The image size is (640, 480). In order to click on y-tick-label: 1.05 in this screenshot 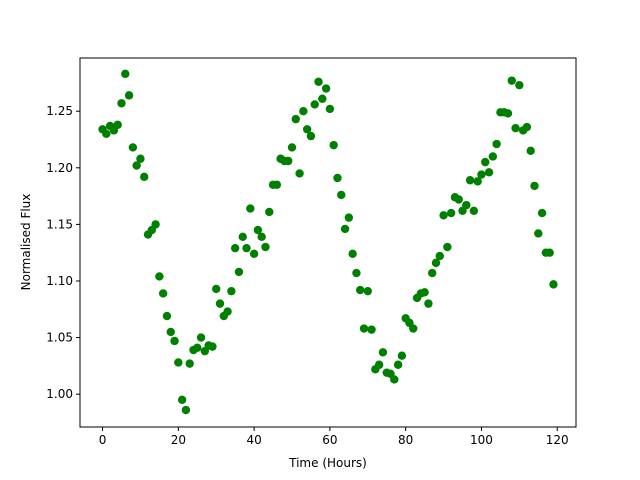, I will do `click(59, 338)`.